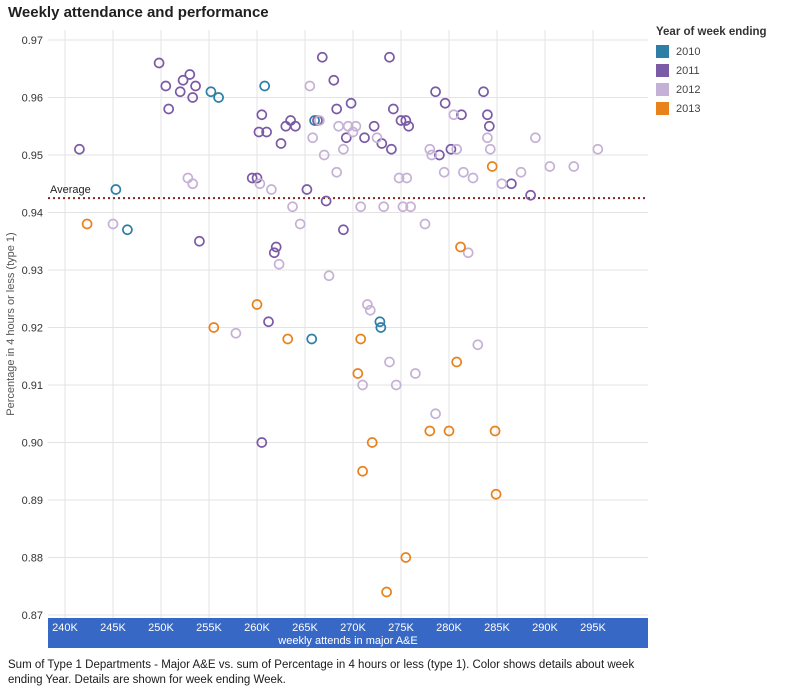 This screenshot has height=692, width=790. Describe the element at coordinates (721, 89) in the screenshot. I see `legend-item-2012: 2012` at that location.